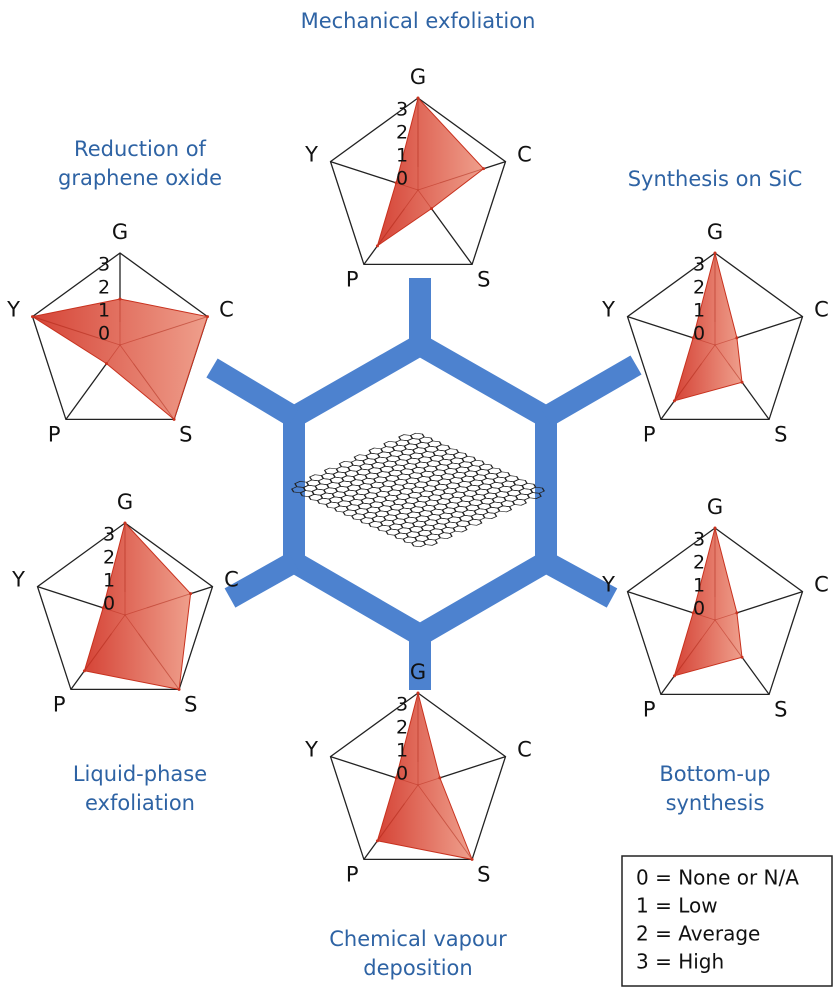 The image size is (839, 994). Describe the element at coordinates (418, 490) in the screenshot. I see `lattice-grid` at that location.